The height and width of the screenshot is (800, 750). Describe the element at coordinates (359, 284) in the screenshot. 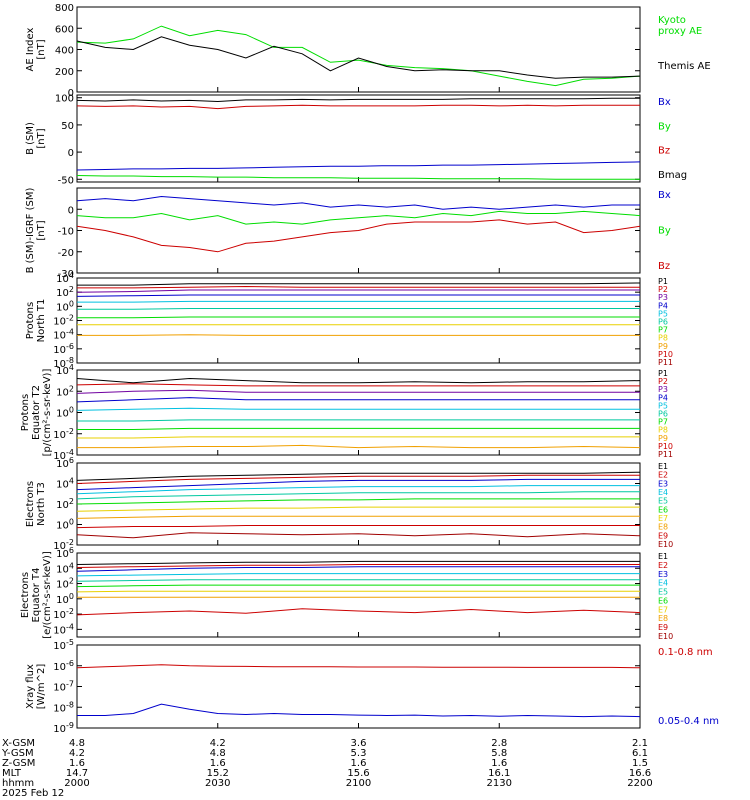

I see `series-line-p1` at that location.